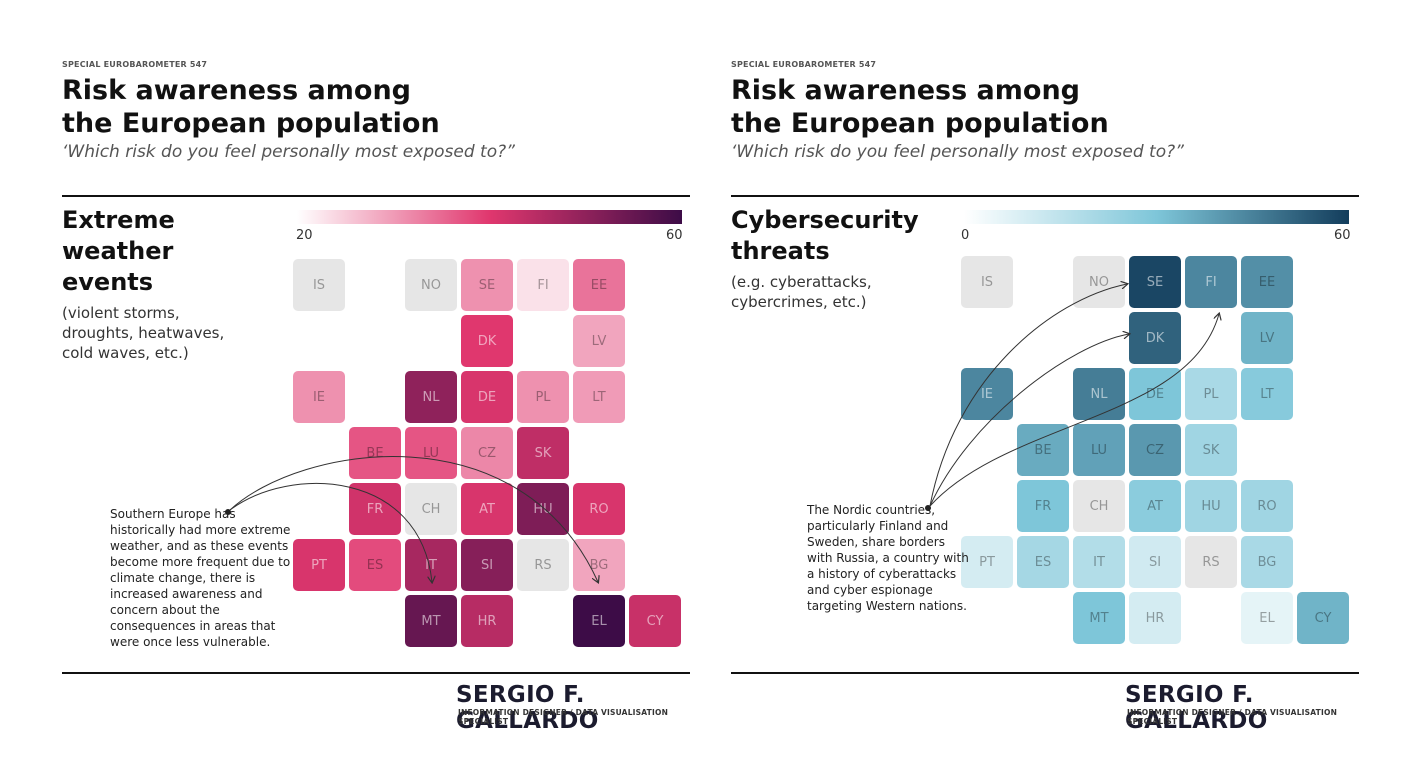  What do you see at coordinates (375, 565) in the screenshot?
I see `tile-es: ES` at bounding box center [375, 565].